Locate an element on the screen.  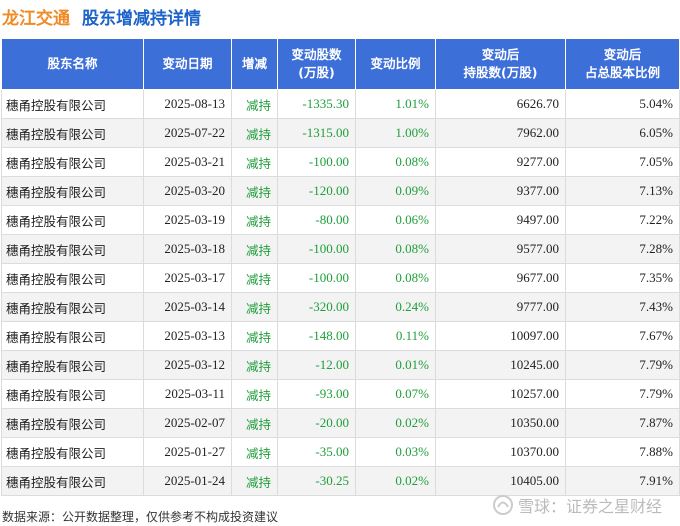
change-ratio-cell: 0.06% is located at coordinates (395, 220).